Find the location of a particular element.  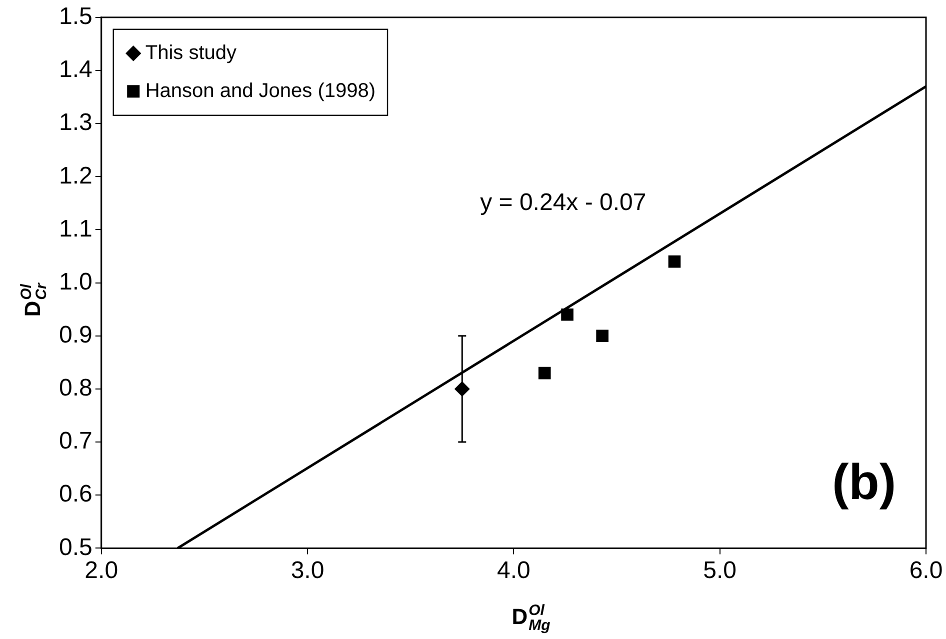

legend-label: This study is located at coordinates (191, 53).